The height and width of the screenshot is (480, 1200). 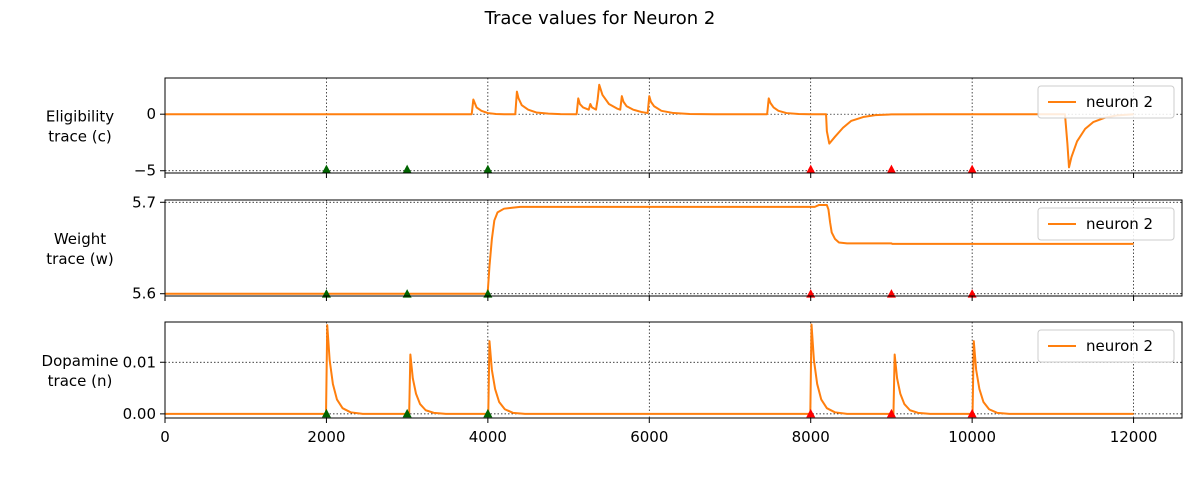 I want to click on xtick-label: 8000, so click(x=811, y=437).